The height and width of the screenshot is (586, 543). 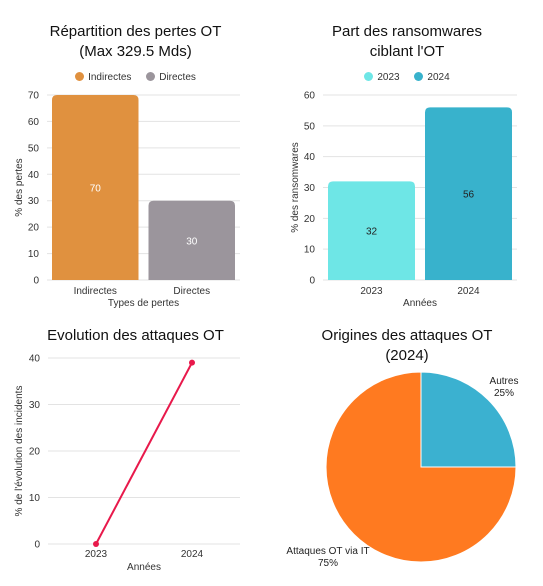 What do you see at coordinates (191, 291) in the screenshot?
I see `x-tick-label: Directes` at bounding box center [191, 291].